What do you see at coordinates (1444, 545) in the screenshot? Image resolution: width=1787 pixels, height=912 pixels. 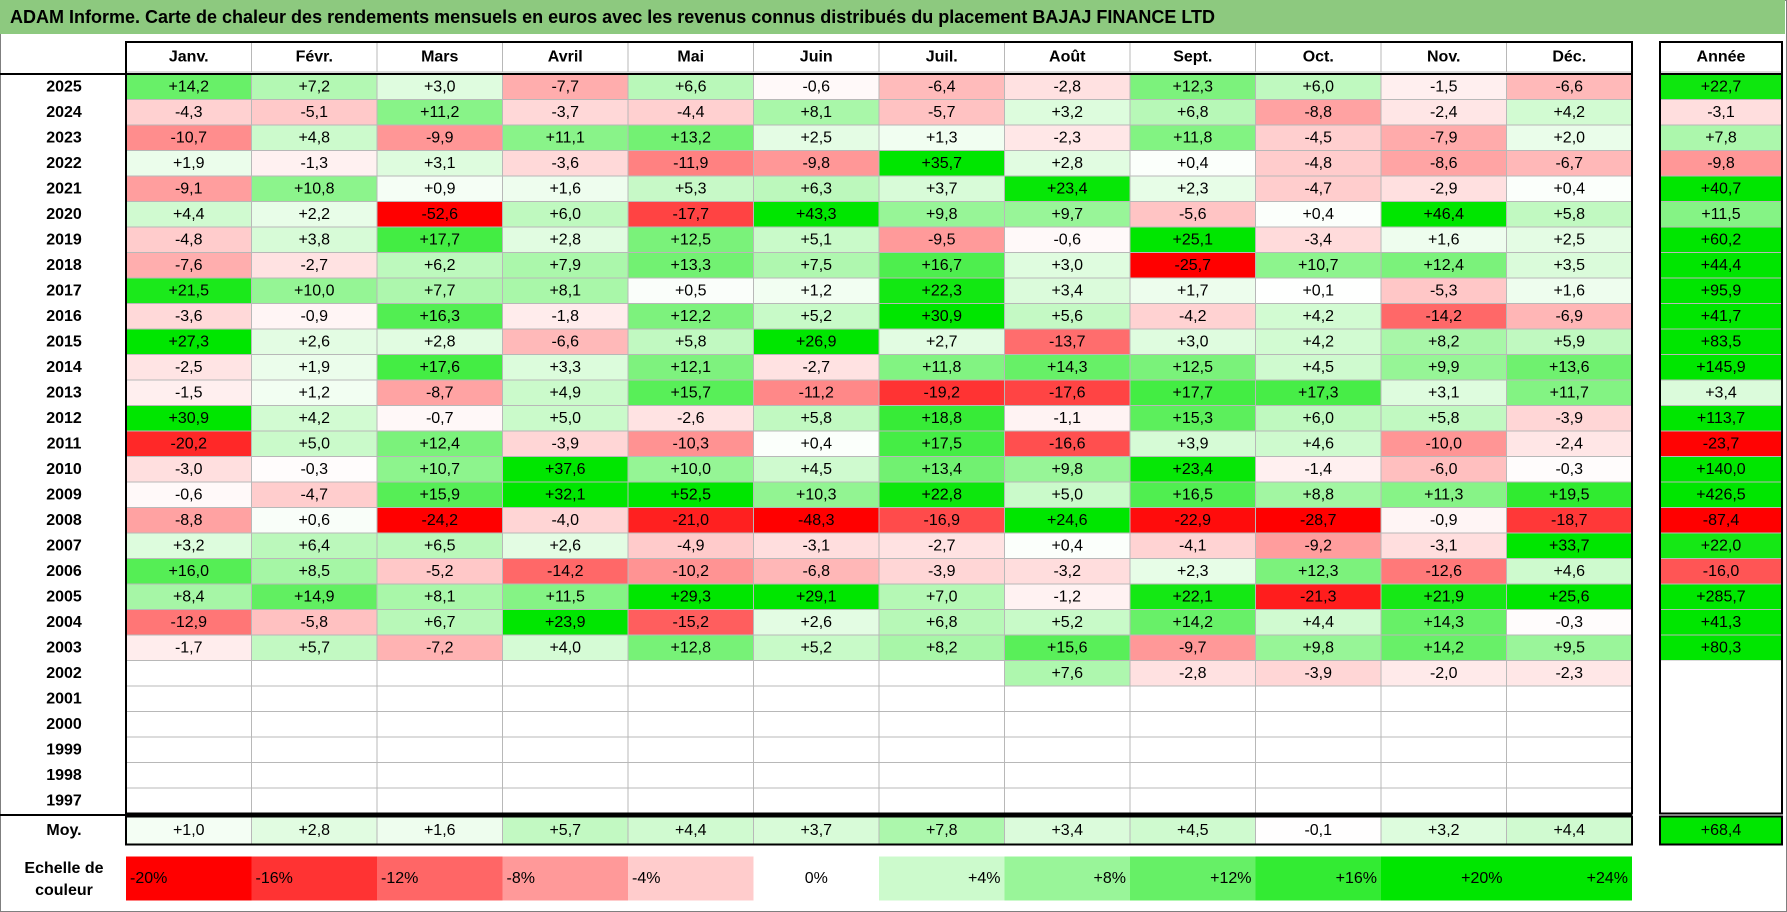 I see `cell-value: -3,1` at bounding box center [1444, 545].